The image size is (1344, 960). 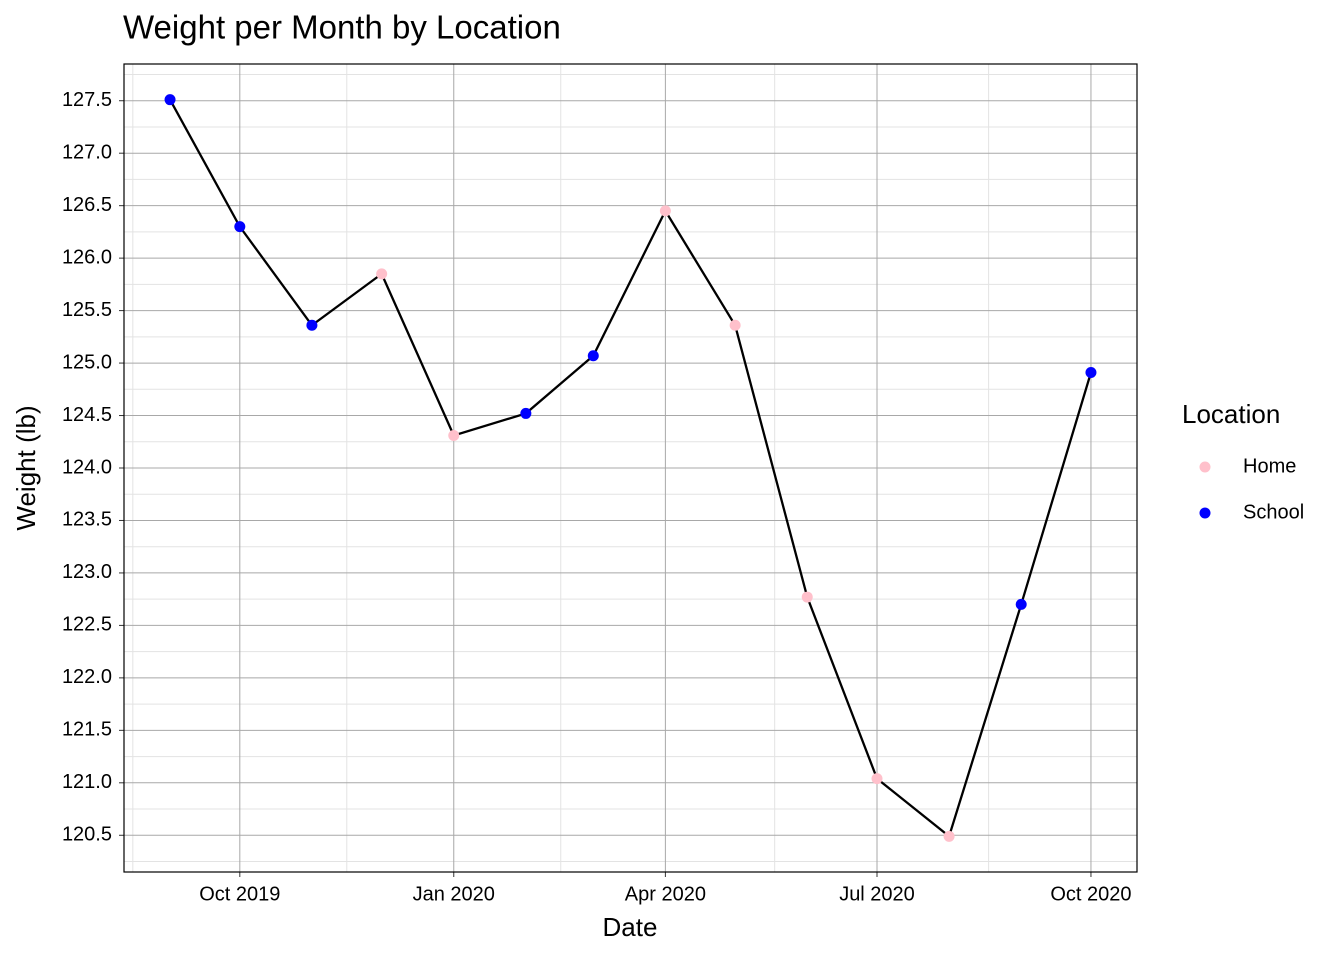 What do you see at coordinates (87, 415) in the screenshot?
I see `y-tick-label: 124.5` at bounding box center [87, 415].